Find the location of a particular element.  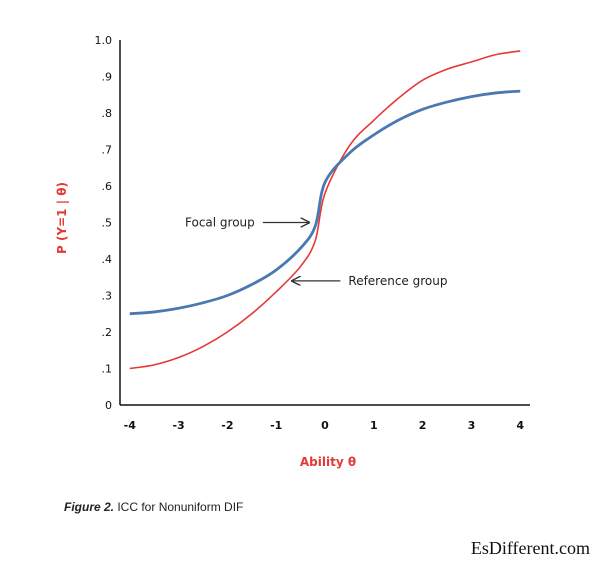

y-tick-label: .2 is located at coordinates (107, 332).